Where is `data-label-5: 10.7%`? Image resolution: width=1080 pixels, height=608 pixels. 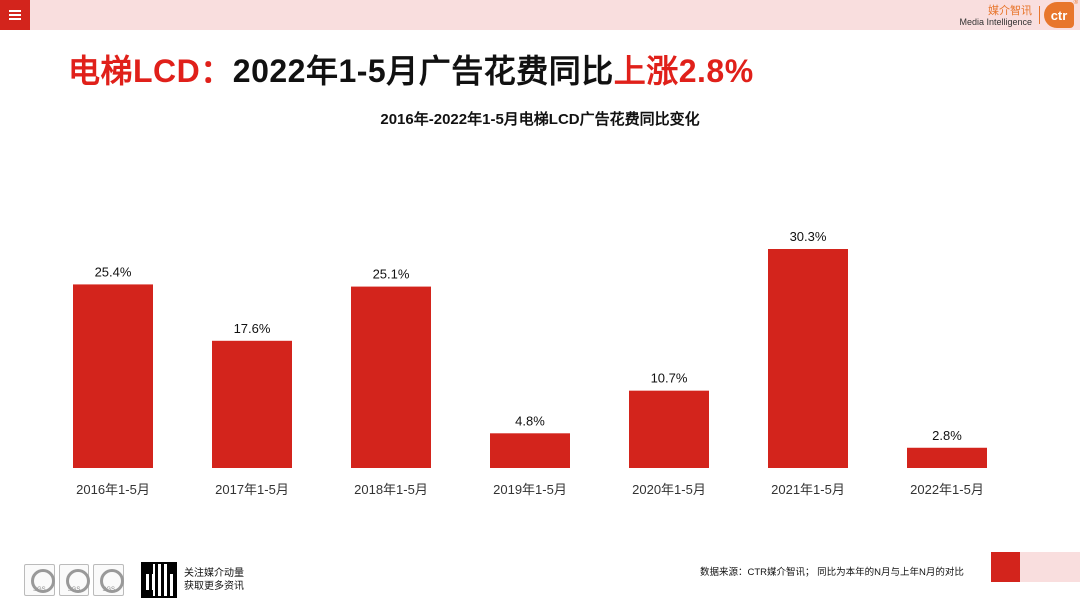 data-label-5: 10.7% is located at coordinates (669, 378).